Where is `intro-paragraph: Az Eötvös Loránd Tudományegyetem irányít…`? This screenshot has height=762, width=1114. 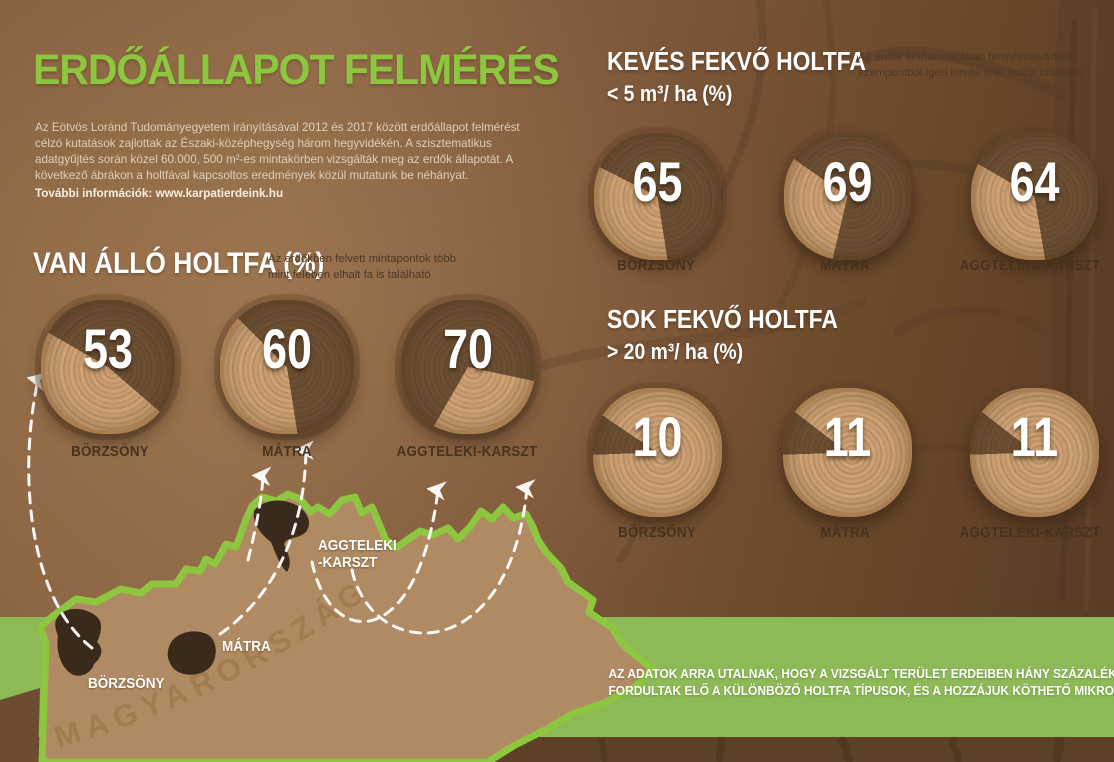
intro-paragraph: Az Eötvös Loránd Tudományegyetem irányít… is located at coordinates (281, 161).